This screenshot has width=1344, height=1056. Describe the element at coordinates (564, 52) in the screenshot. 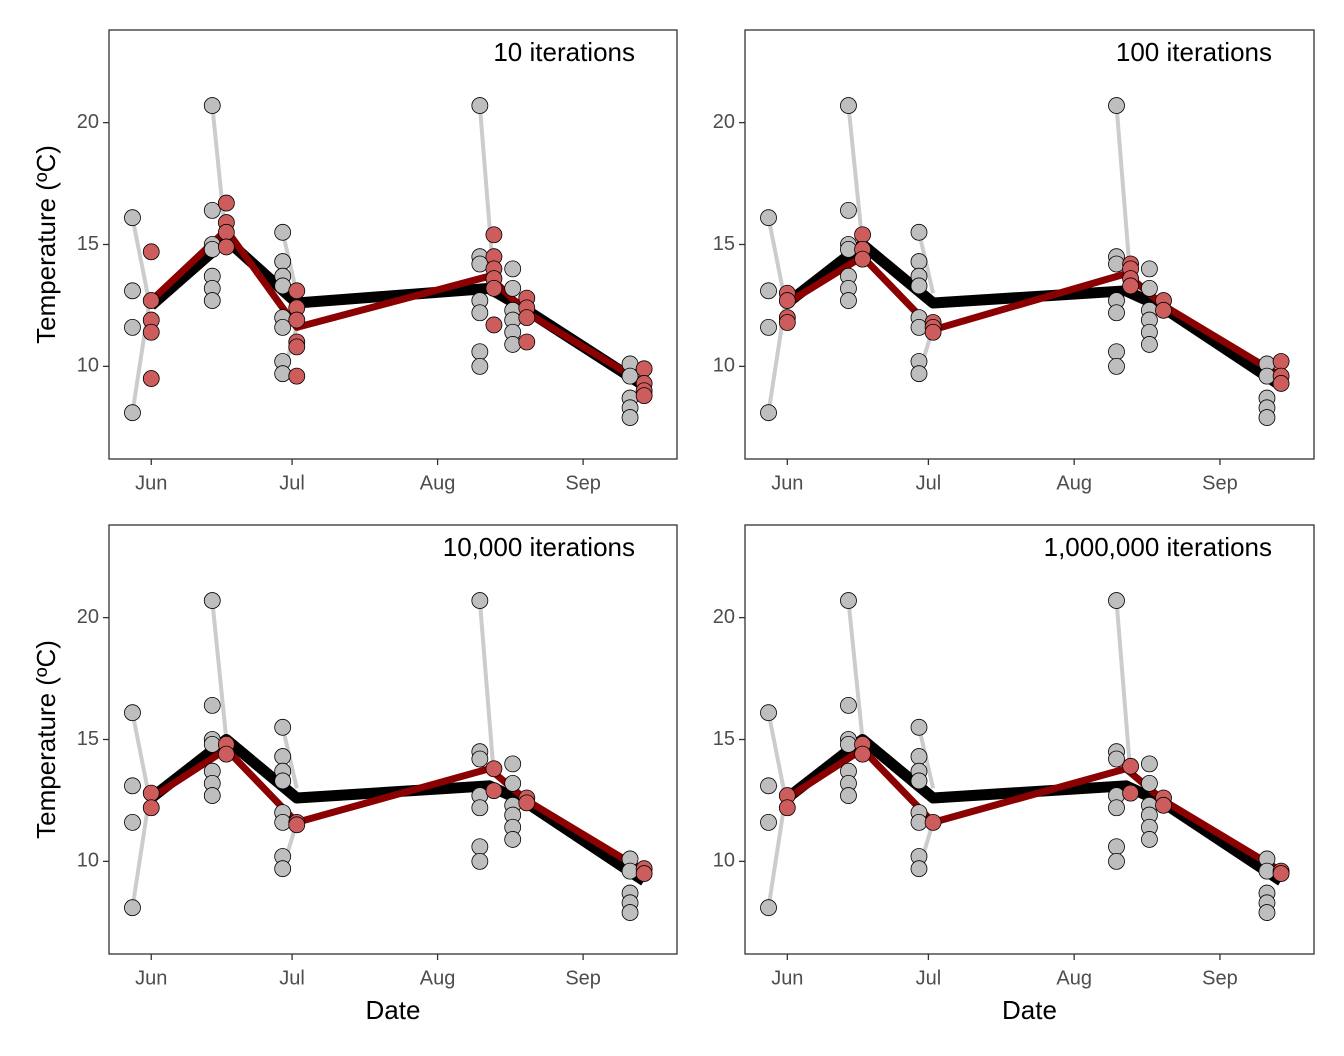

I see `panel-title: 10 iterations` at that location.